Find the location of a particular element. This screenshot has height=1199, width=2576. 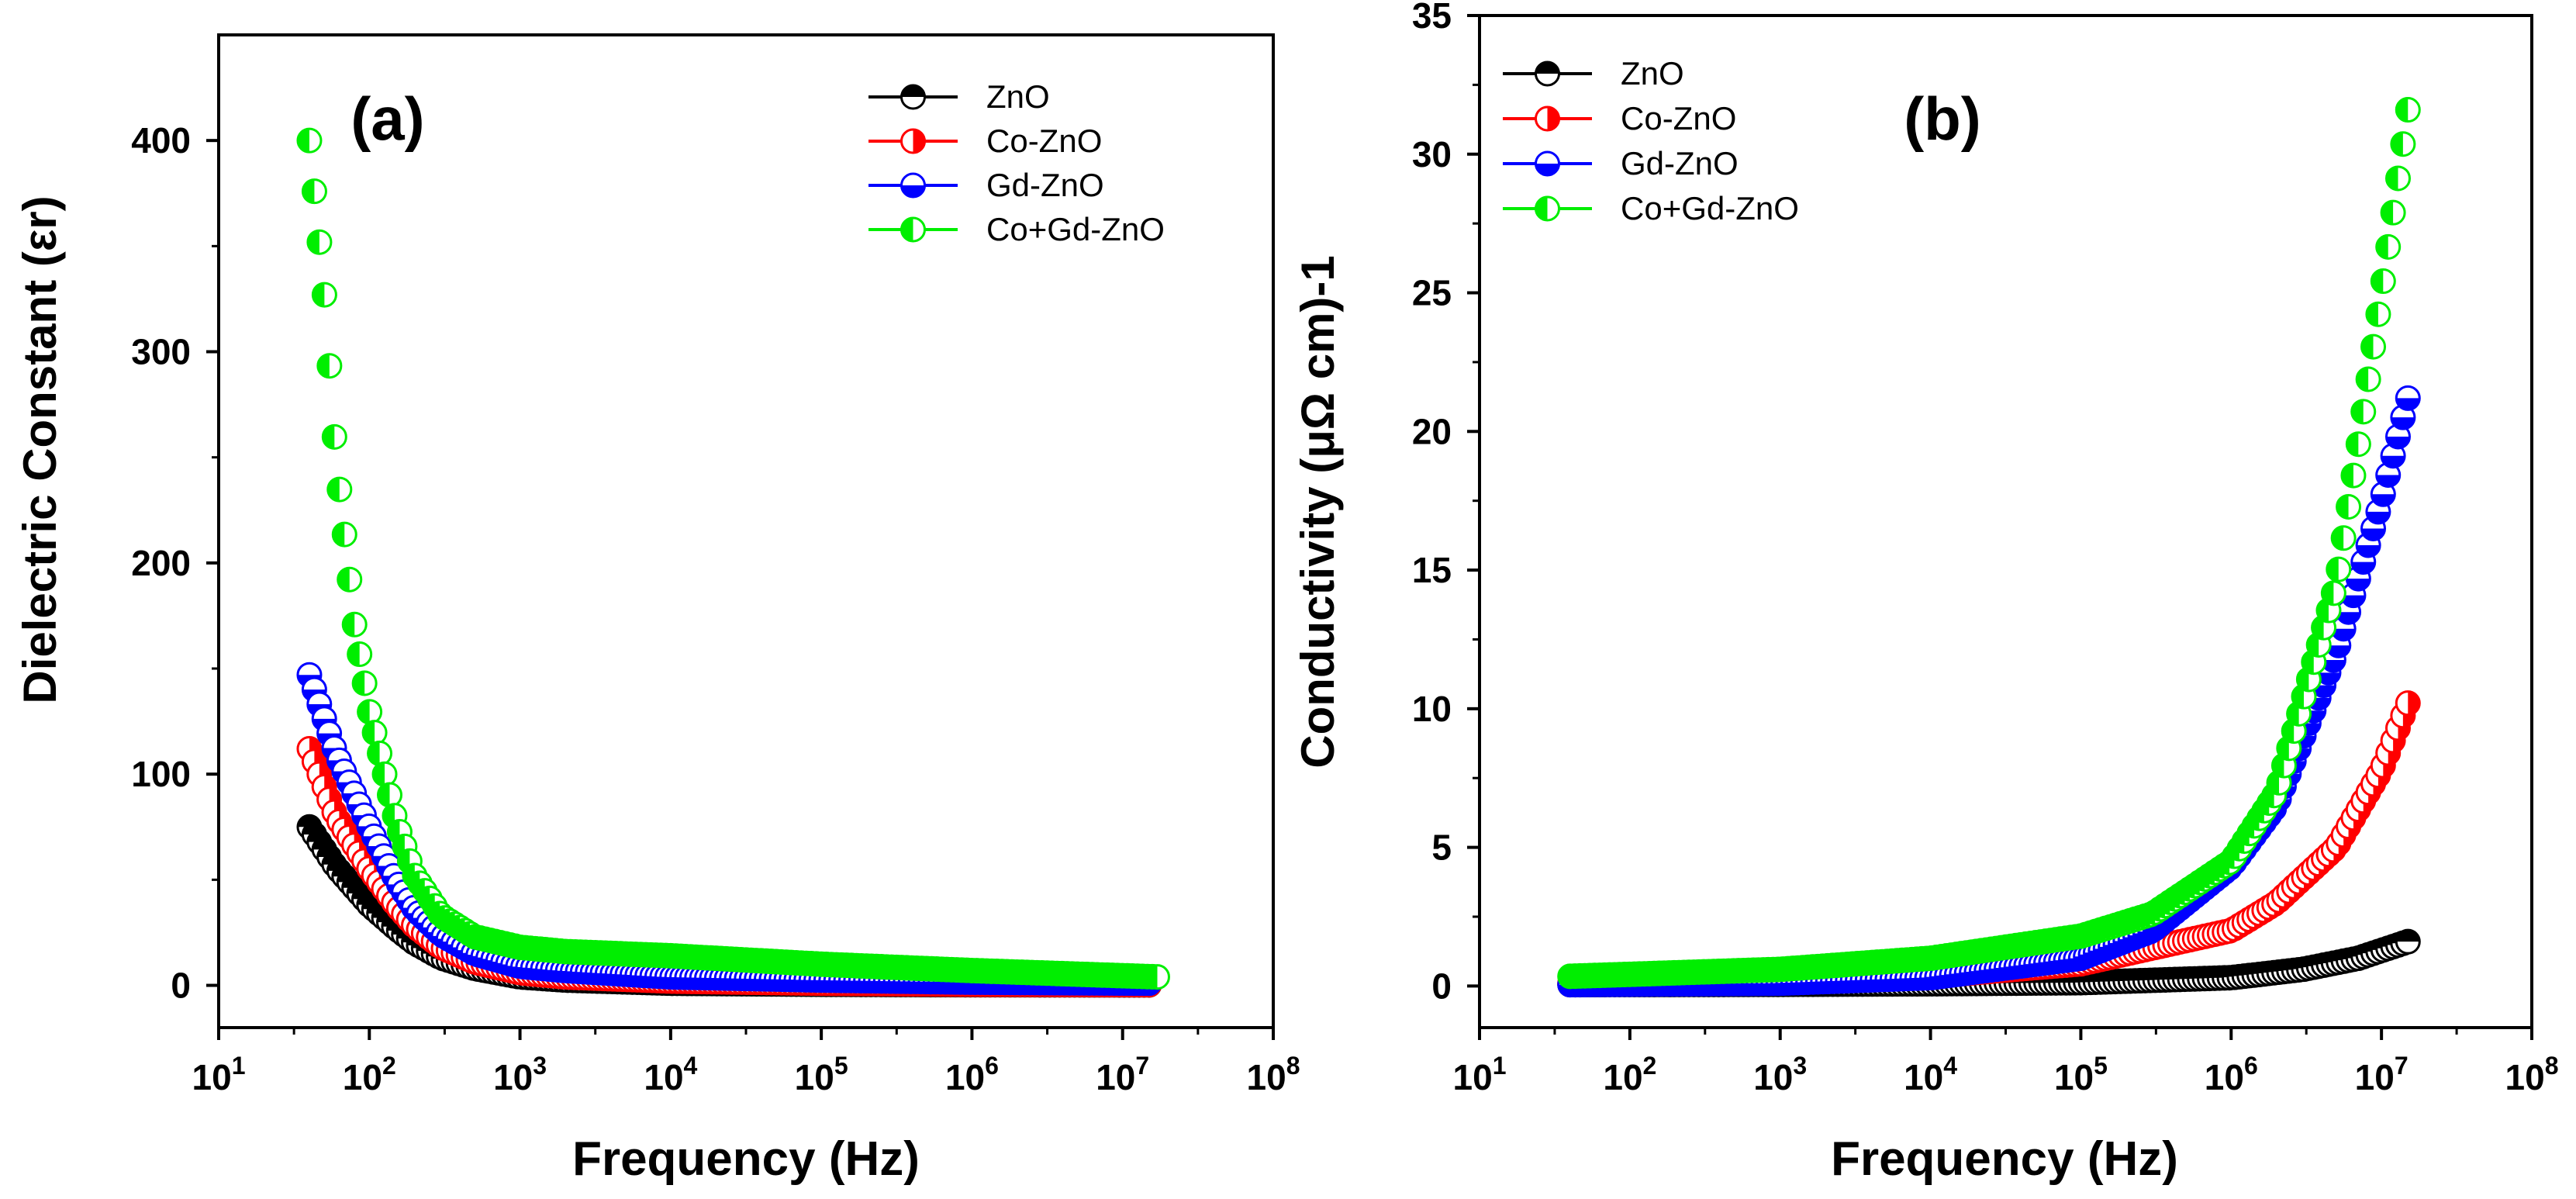

x-tick-label: 10⁸ is located at coordinates (1273, 1074).